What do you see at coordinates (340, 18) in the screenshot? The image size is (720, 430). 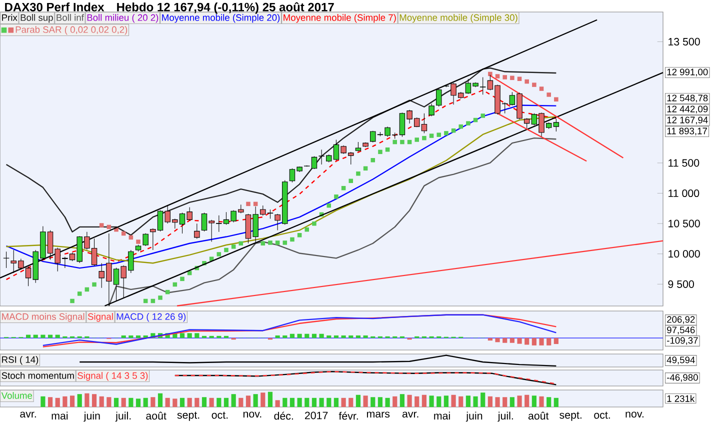 I see `text: Moyenne mobile (Simple 7)` at bounding box center [340, 18].